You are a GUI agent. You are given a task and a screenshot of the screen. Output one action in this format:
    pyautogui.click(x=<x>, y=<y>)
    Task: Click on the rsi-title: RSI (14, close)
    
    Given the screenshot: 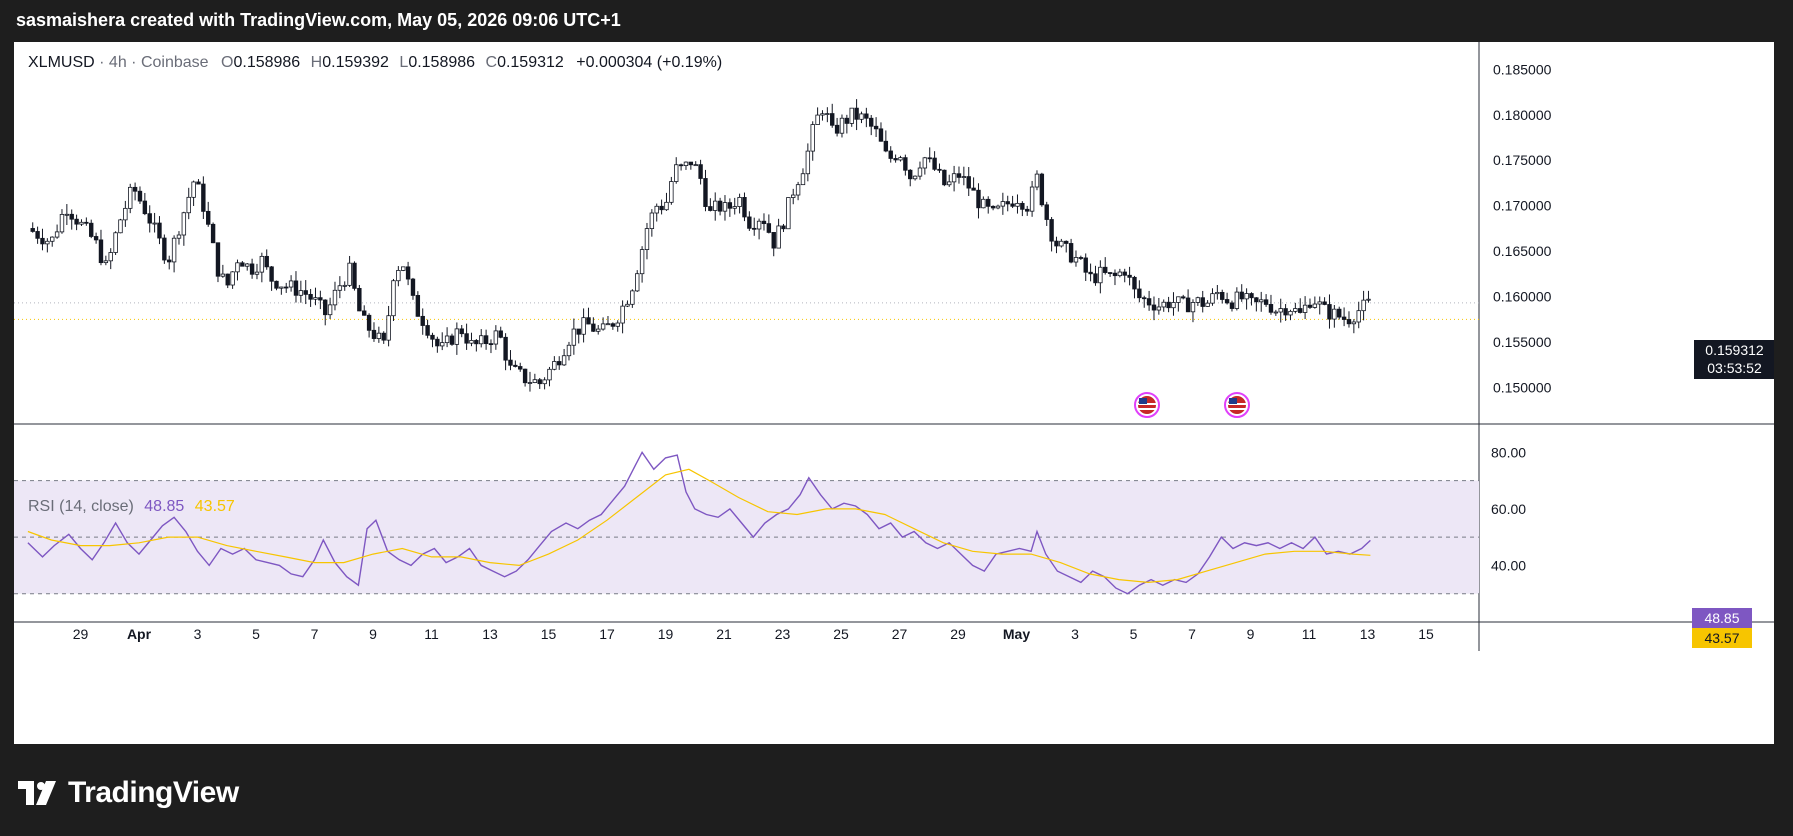 What is the action you would take?
    pyautogui.click(x=81, y=506)
    